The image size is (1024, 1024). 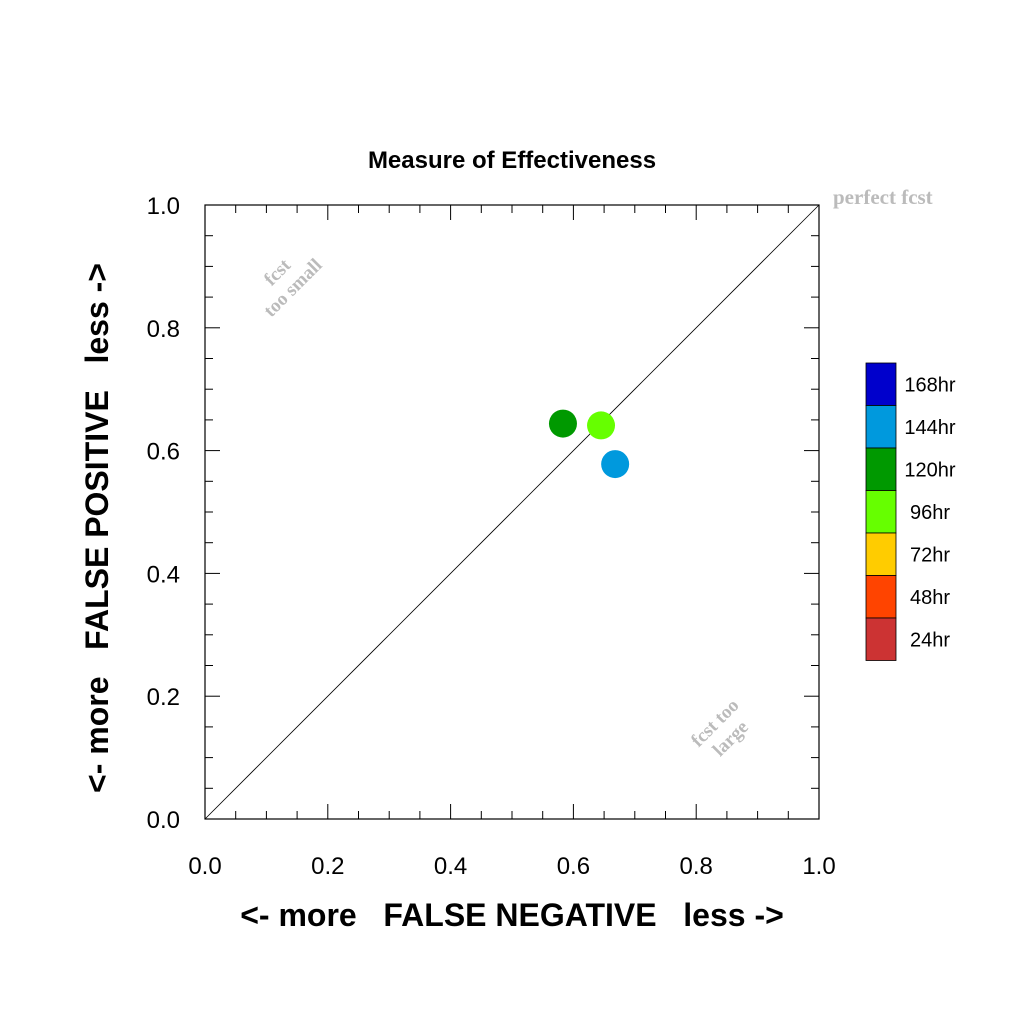 I want to click on legend-swatch-24hr, so click(x=881, y=639).